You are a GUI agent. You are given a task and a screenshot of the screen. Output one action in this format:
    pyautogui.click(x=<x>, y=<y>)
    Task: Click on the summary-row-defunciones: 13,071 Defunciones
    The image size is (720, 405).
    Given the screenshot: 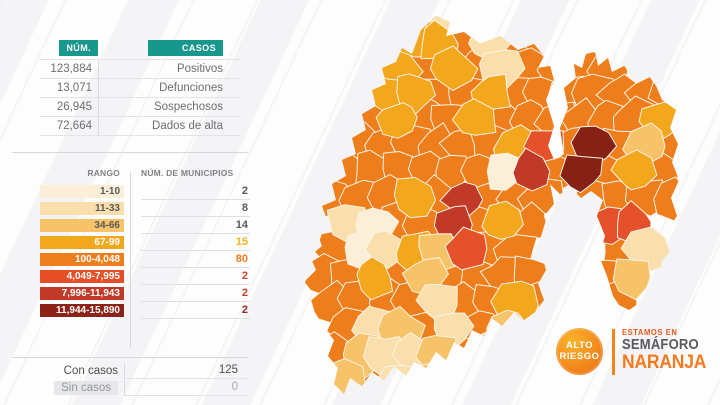 What is the action you would take?
    pyautogui.click(x=140, y=88)
    